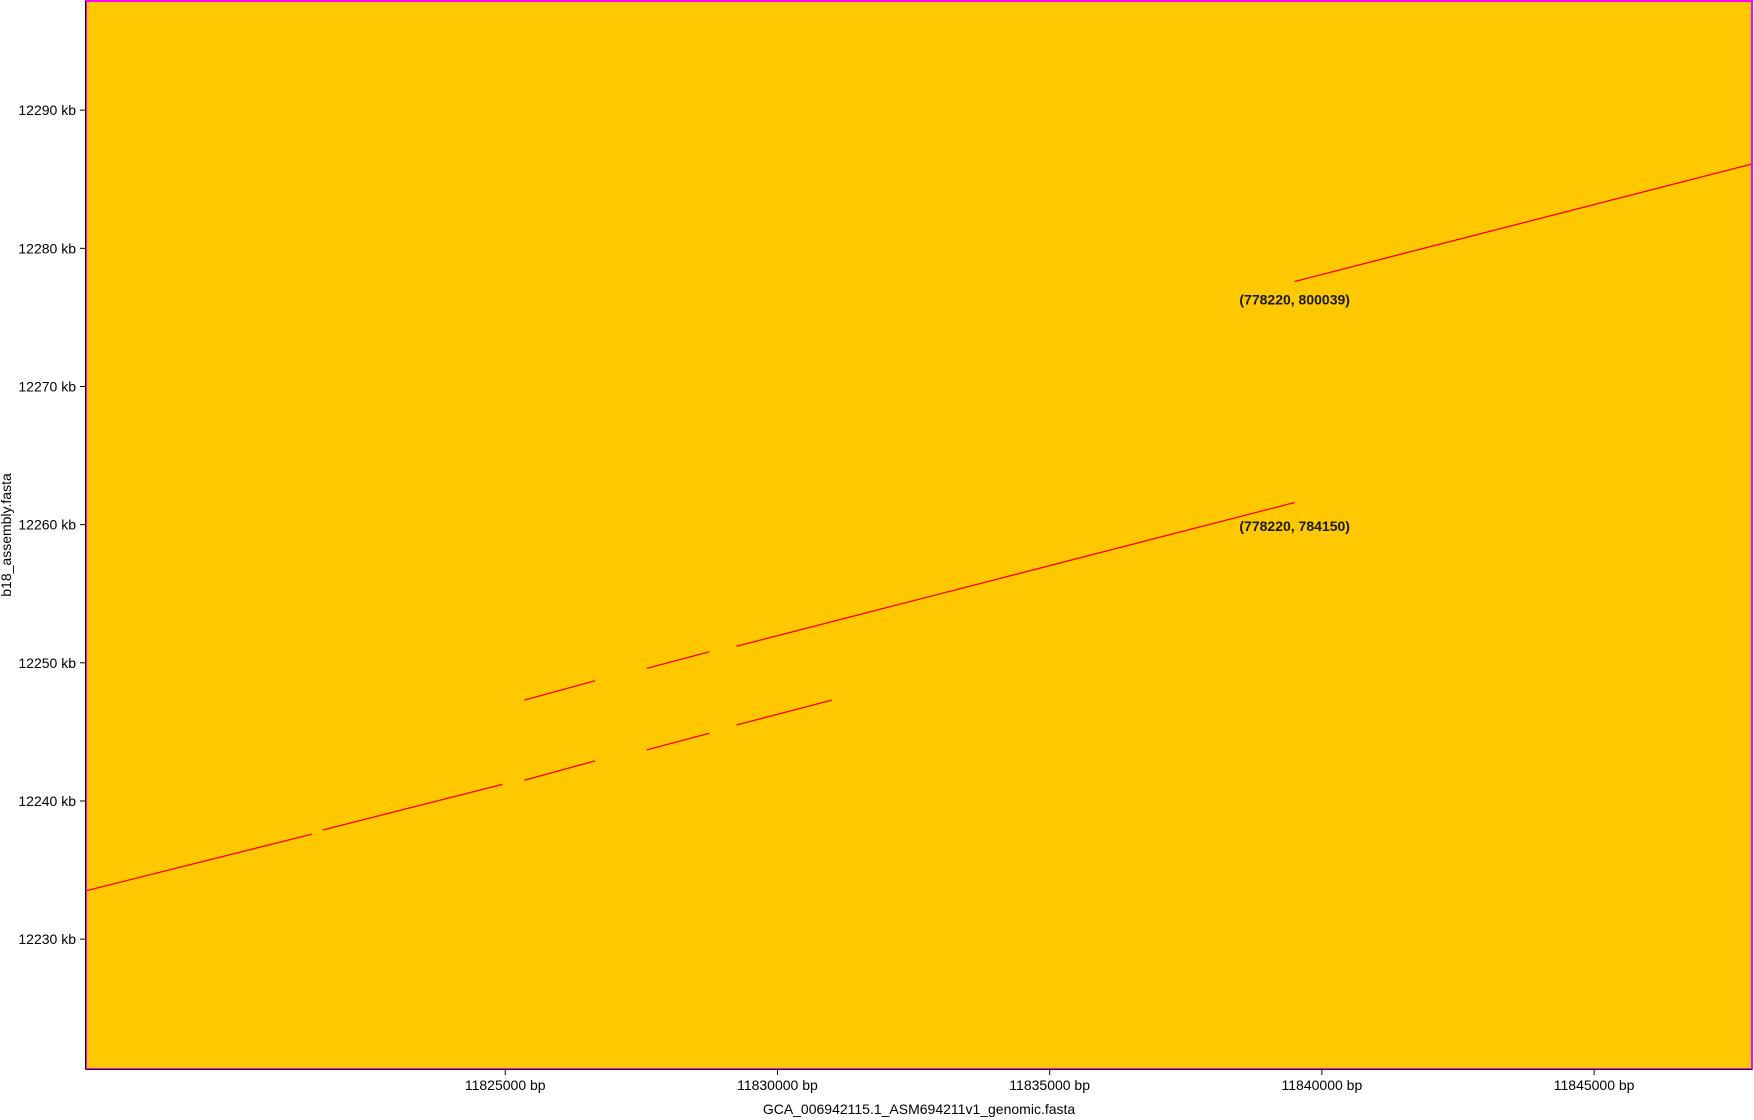 The height and width of the screenshot is (1120, 1754). Describe the element at coordinates (47, 525) in the screenshot. I see `y-tick-label: 12260 kb` at that location.